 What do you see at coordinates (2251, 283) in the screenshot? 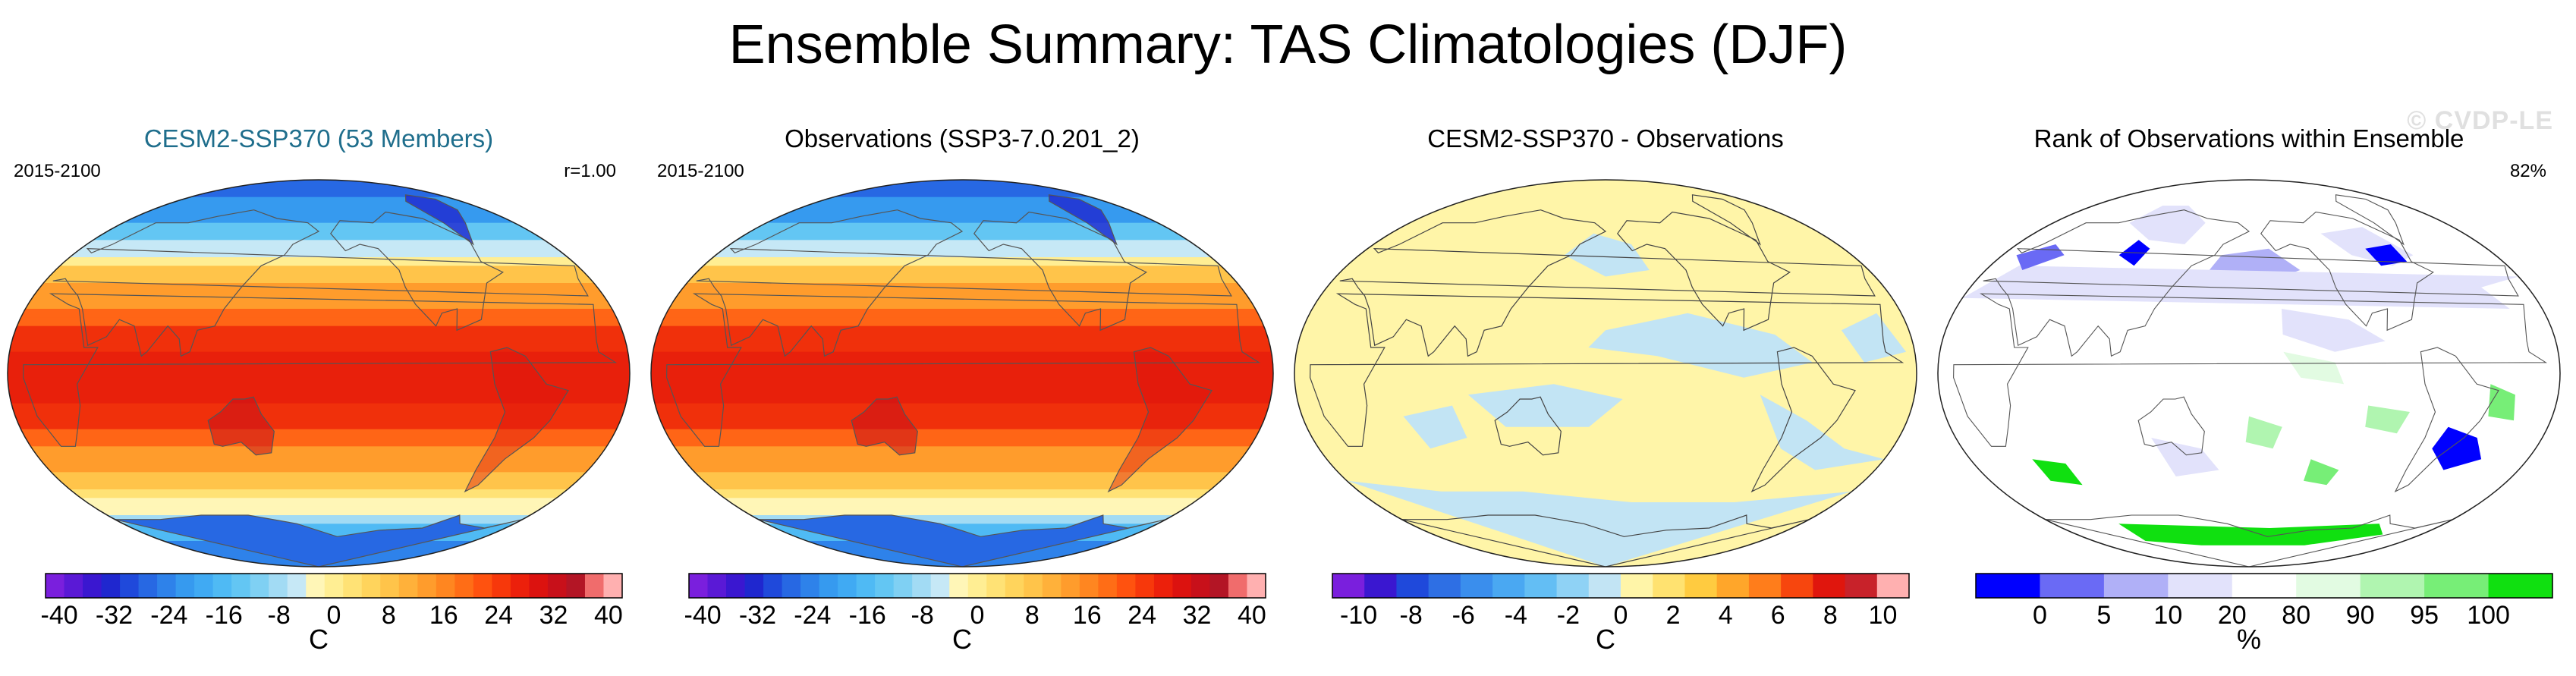
I see `coastline-eurasia` at bounding box center [2251, 283].